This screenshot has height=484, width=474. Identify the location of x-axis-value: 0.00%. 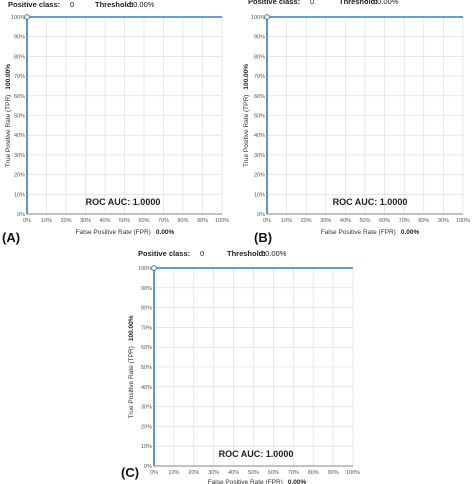
(297, 481).